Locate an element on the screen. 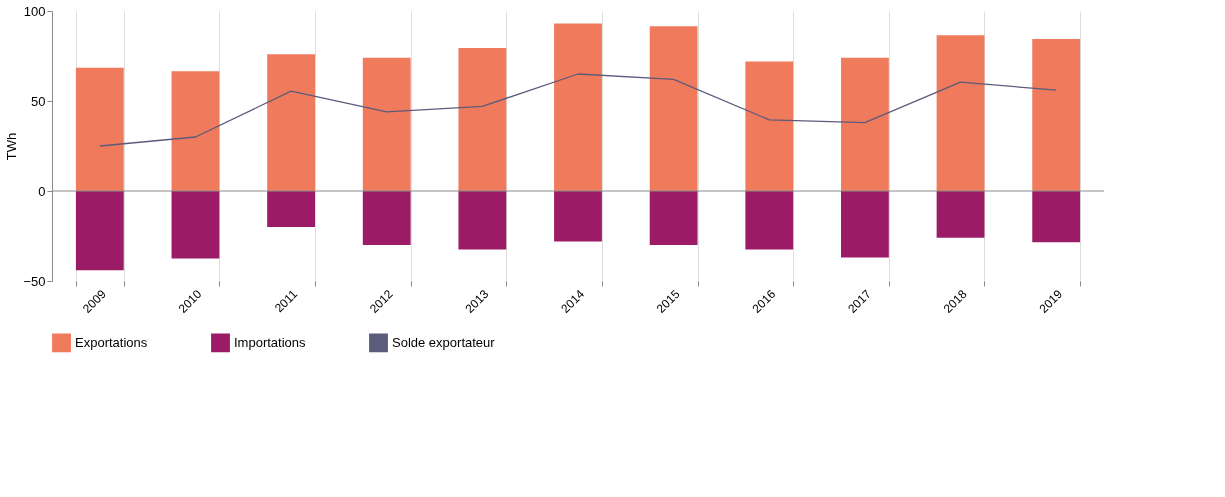  y-axis-title: TWh is located at coordinates (12, 146).